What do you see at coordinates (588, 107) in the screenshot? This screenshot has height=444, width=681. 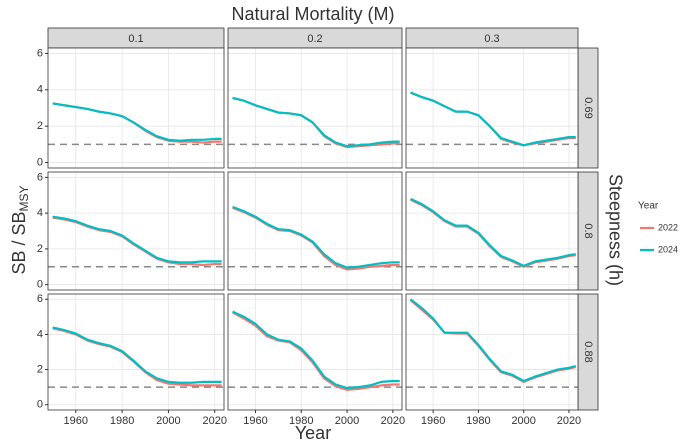 I see `row-label: 0.69` at bounding box center [588, 107].